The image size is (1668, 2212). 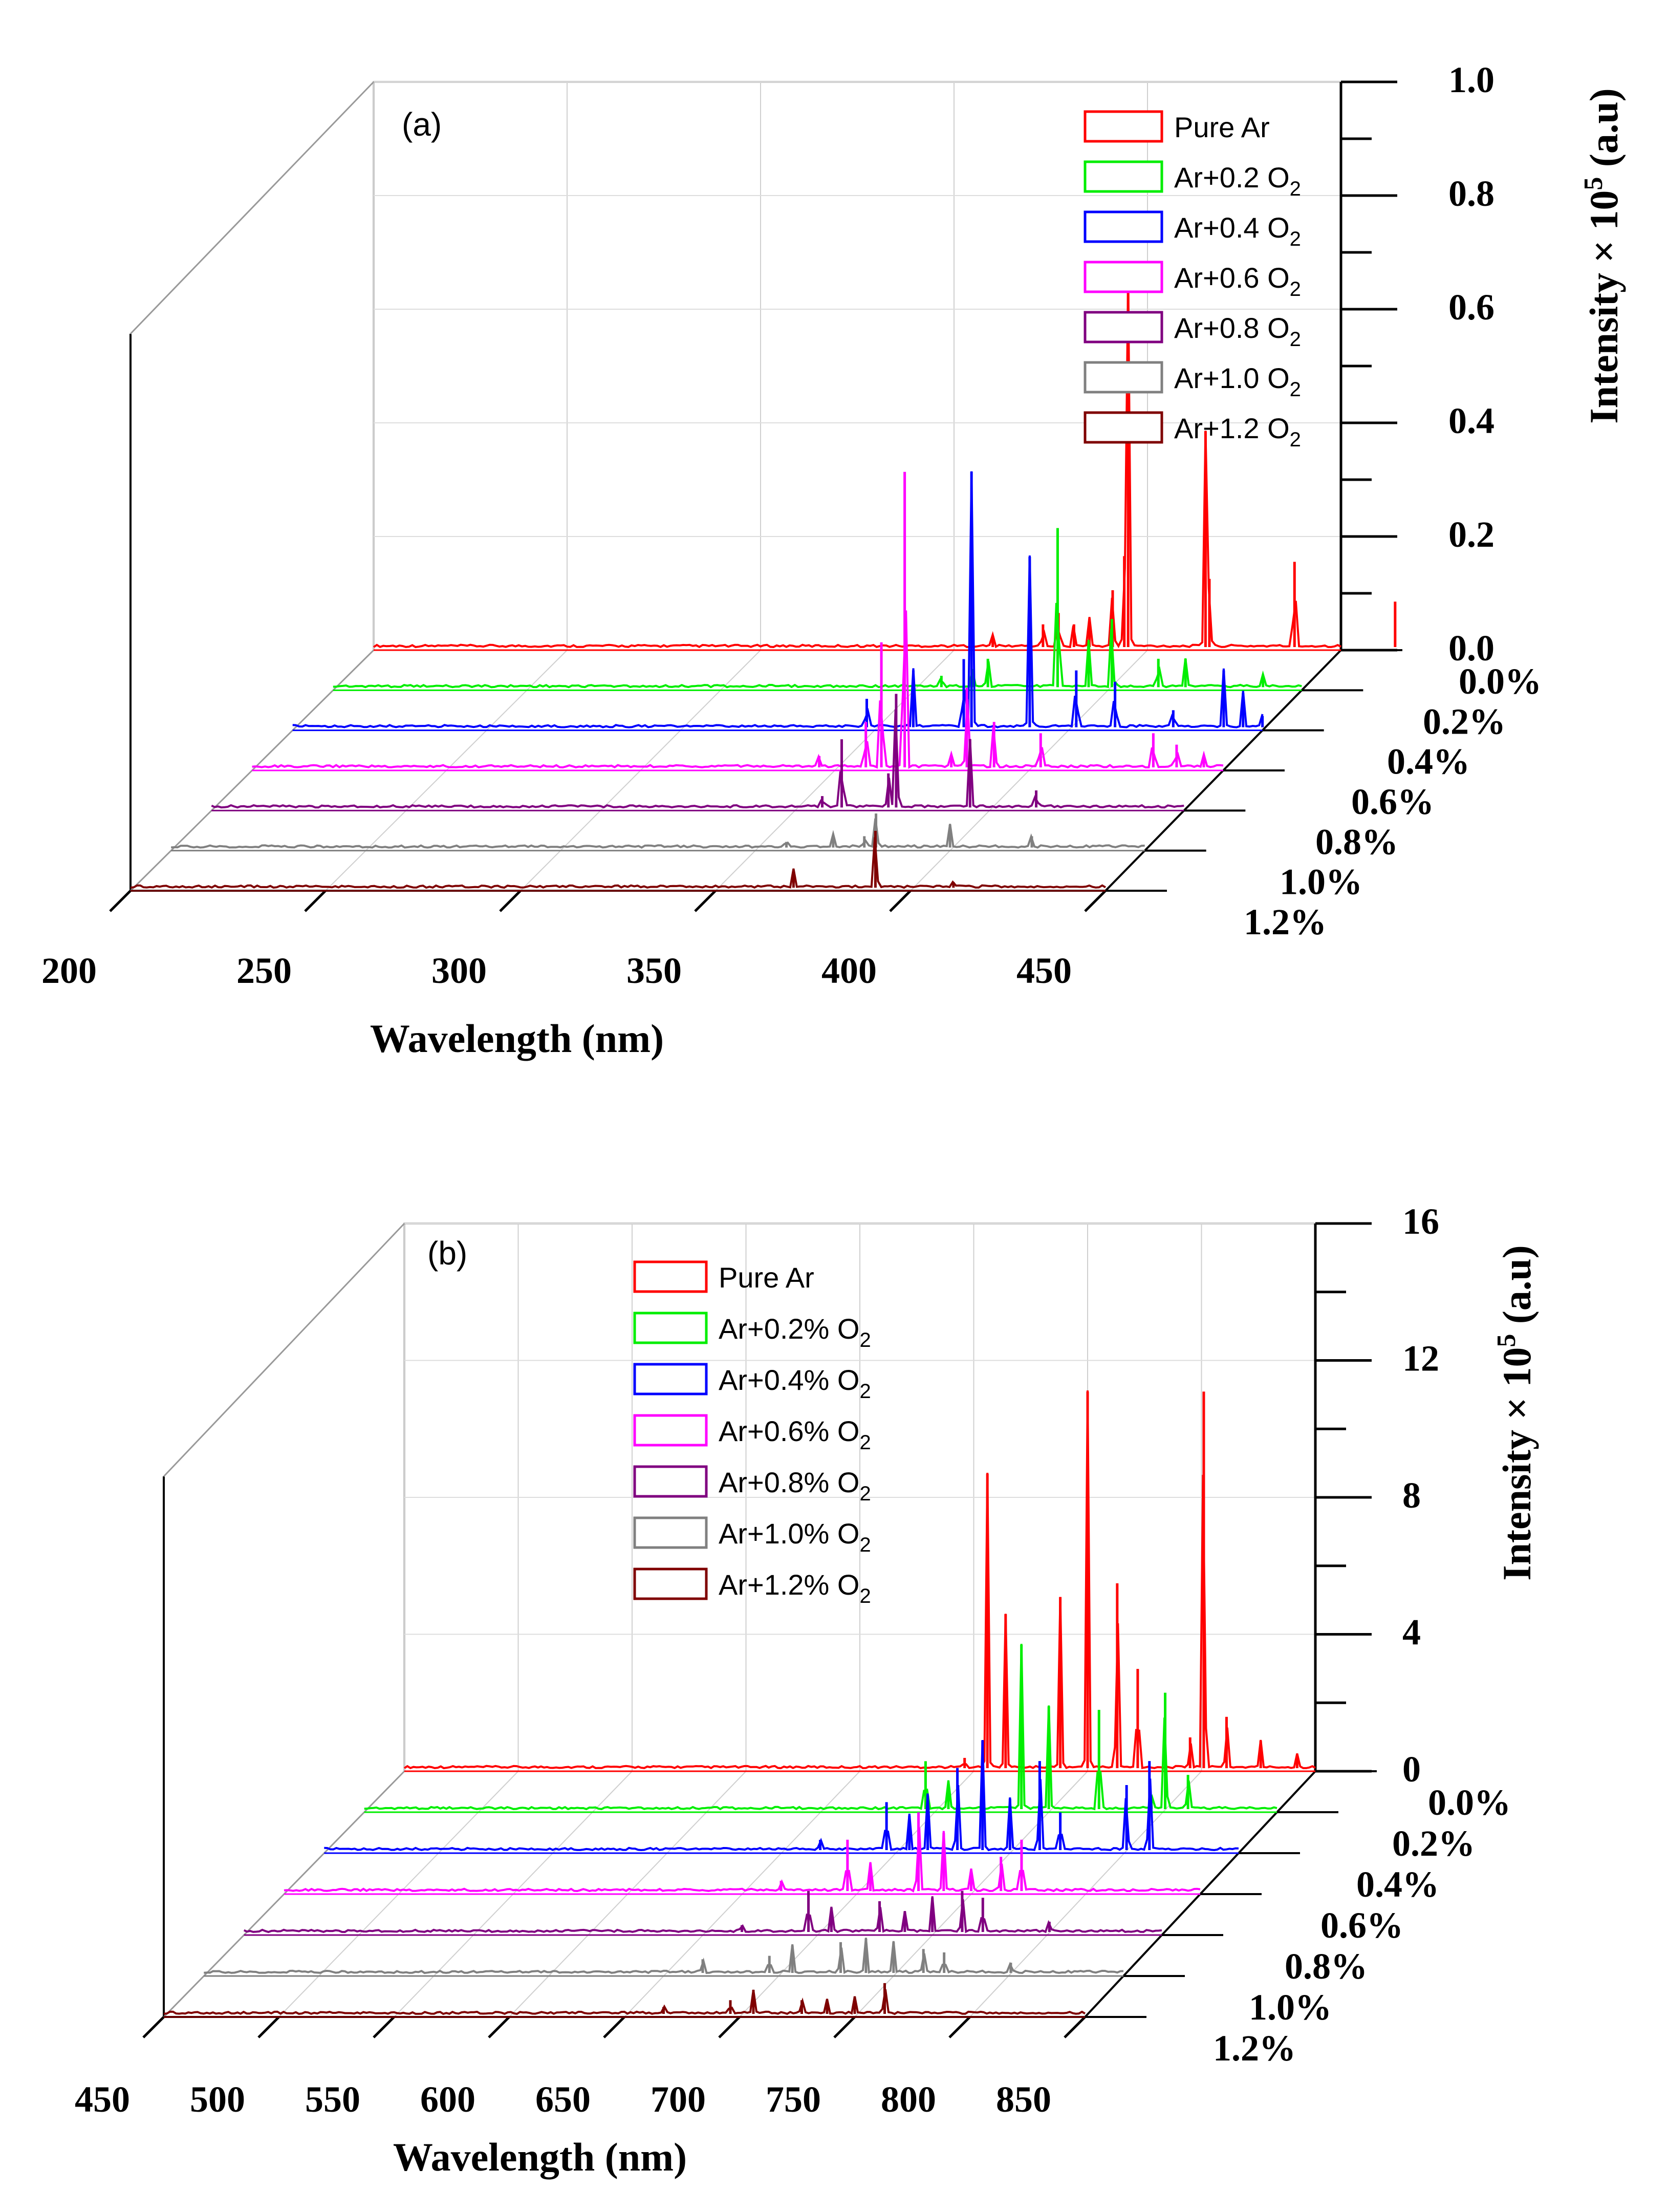 I want to click on legend-label: Ar+1.2 O2, so click(x=1237, y=432).